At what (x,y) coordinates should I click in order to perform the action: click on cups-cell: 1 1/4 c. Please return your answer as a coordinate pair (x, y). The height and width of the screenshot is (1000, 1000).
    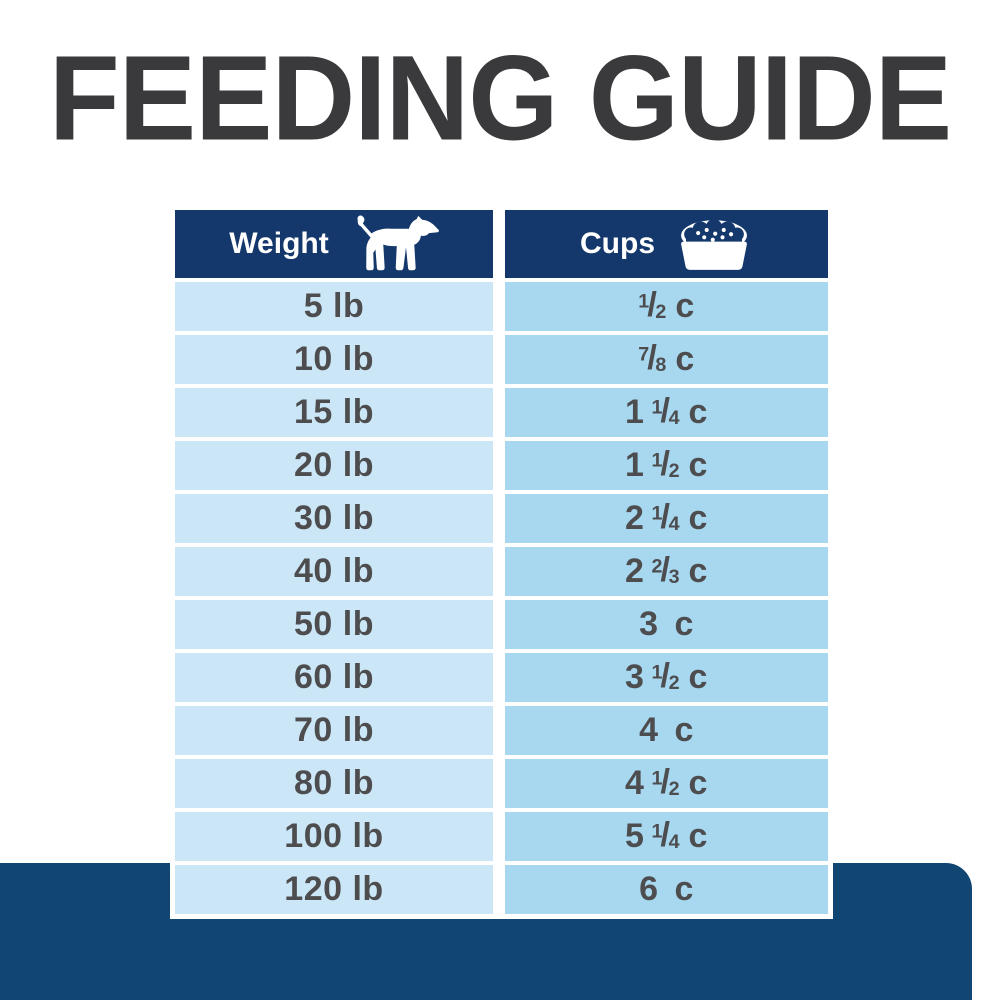
    Looking at the image, I should click on (666, 412).